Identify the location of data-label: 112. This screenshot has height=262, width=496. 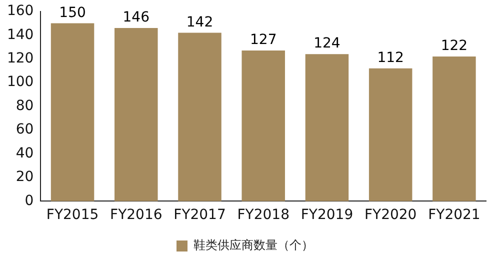
(390, 58).